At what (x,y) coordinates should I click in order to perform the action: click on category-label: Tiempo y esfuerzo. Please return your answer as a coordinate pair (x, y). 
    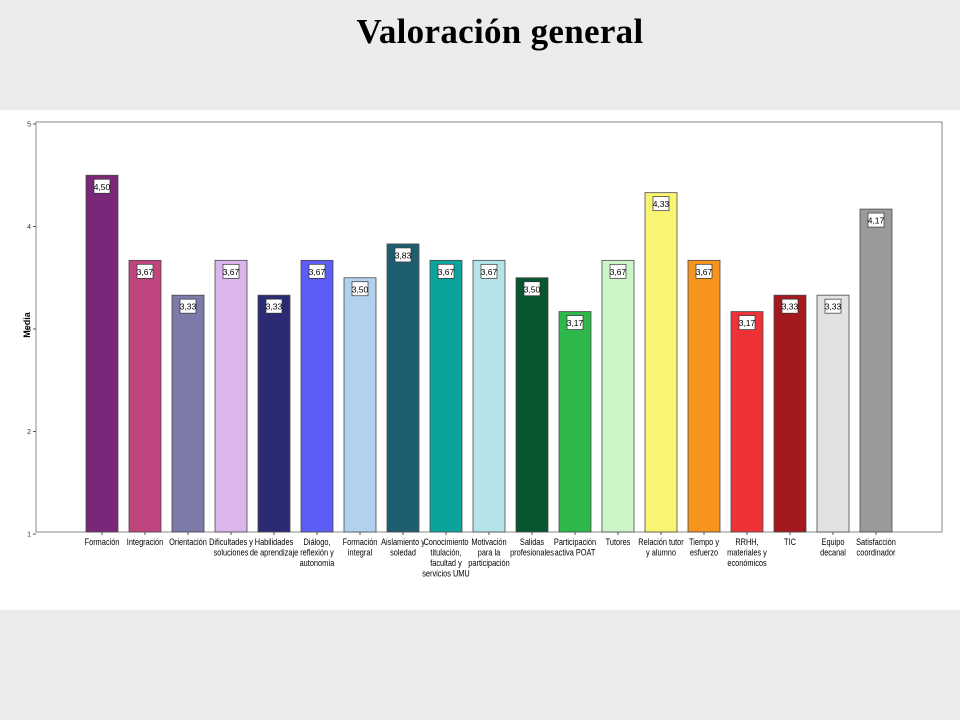
    Looking at the image, I should click on (704, 547).